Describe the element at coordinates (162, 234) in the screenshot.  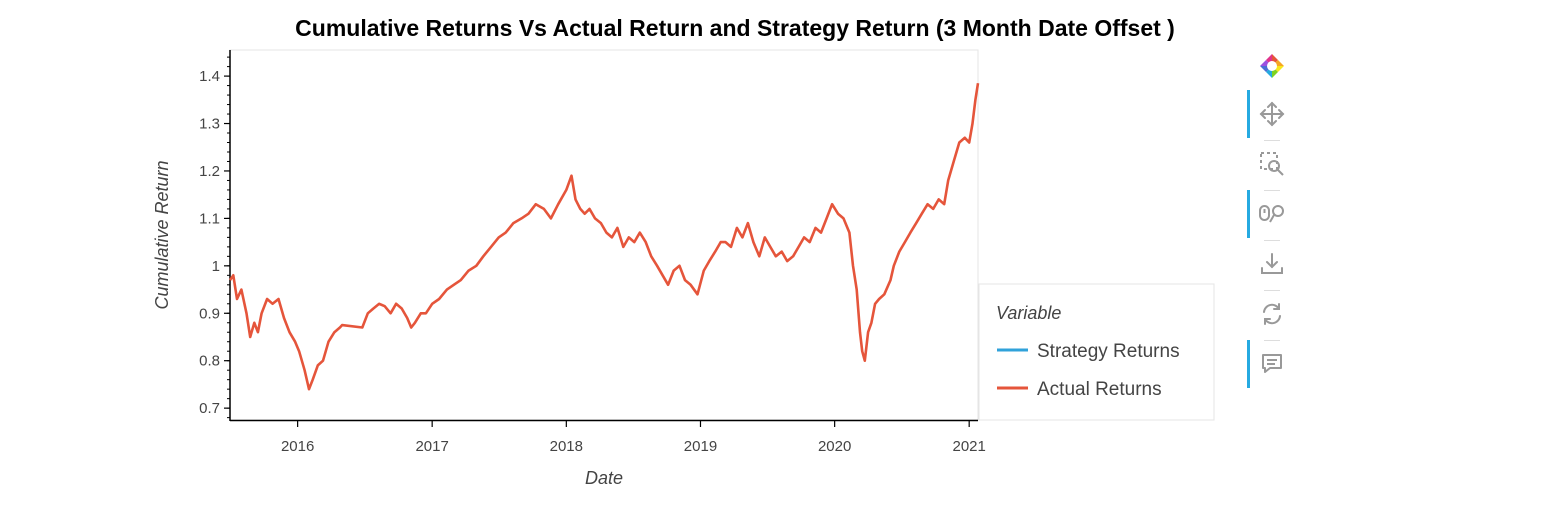
I see `y-axis-label: Cumulative Return` at that location.